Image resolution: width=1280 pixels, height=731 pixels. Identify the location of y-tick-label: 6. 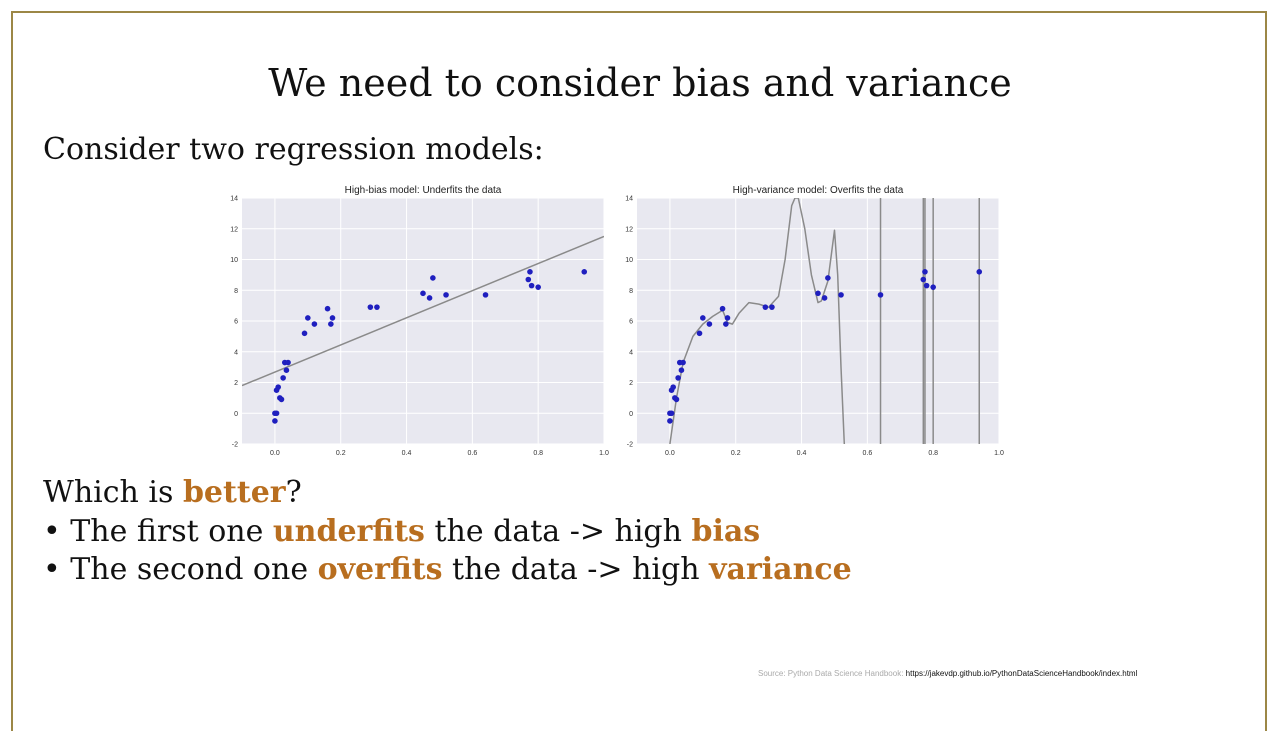
(236, 322).